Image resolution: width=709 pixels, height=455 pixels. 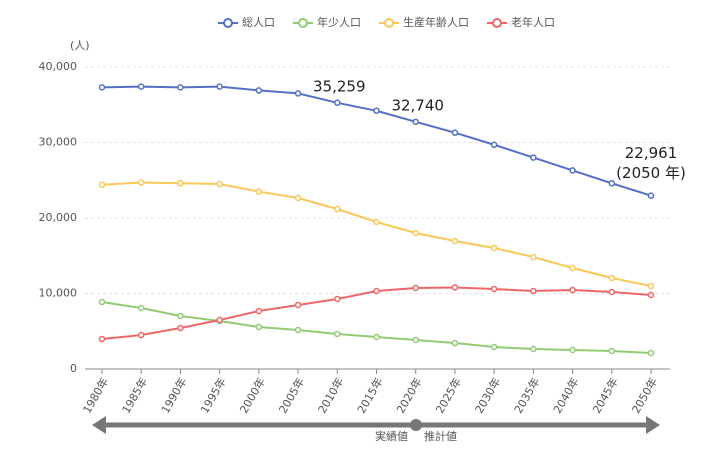 What do you see at coordinates (80, 45) in the screenshot?
I see `y-axis-label: (人)` at bounding box center [80, 45].